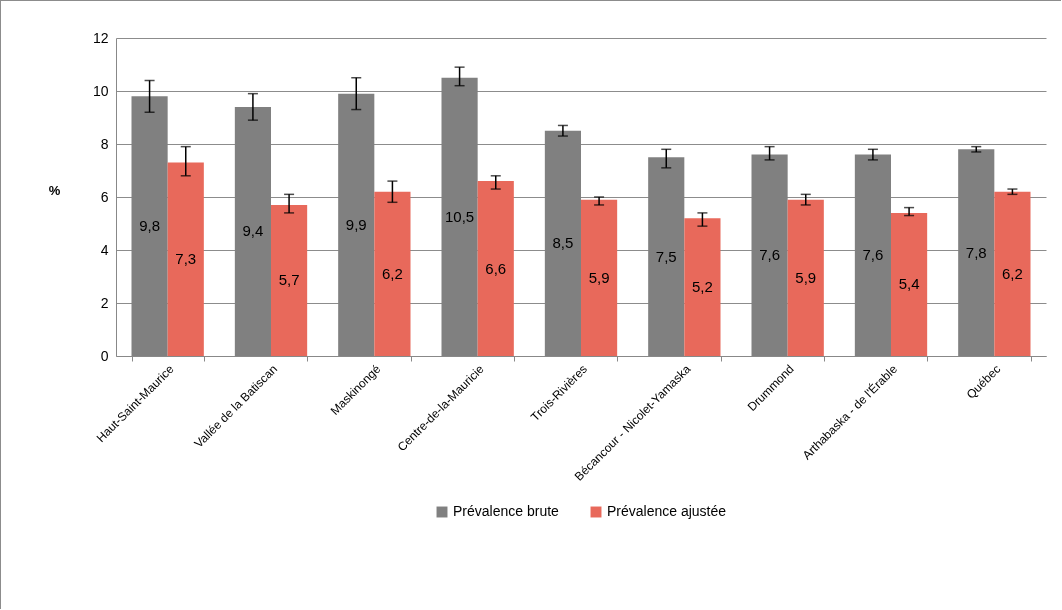 This screenshot has width=1062, height=610. I want to click on data-label: 9,4, so click(253, 231).